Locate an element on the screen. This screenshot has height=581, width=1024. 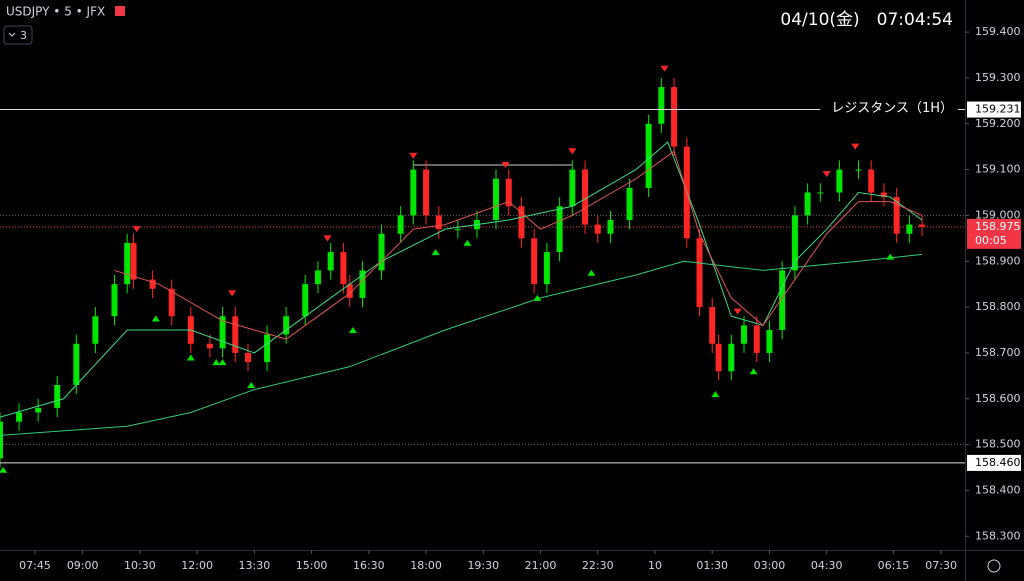
x-tick-label: 21:00 is located at coordinates (541, 565).